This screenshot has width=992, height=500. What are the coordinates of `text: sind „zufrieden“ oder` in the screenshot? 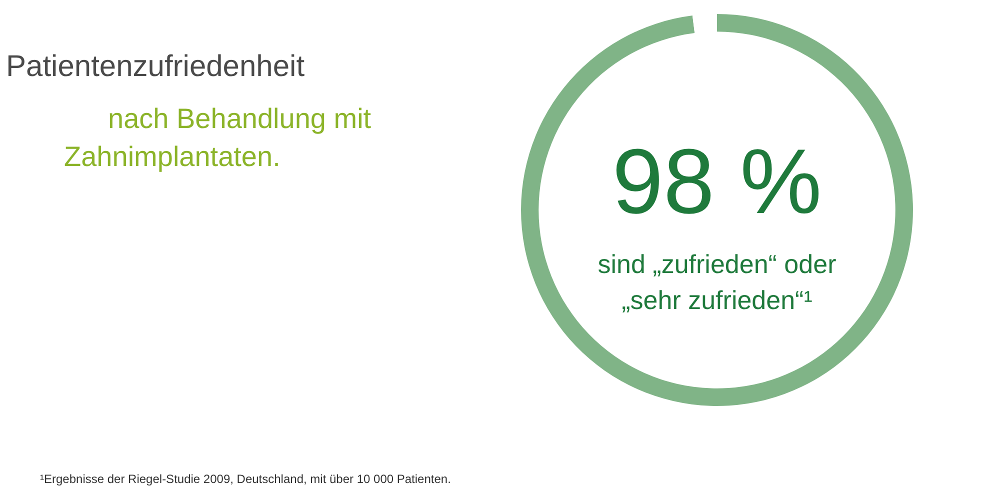 It's located at (717, 264).